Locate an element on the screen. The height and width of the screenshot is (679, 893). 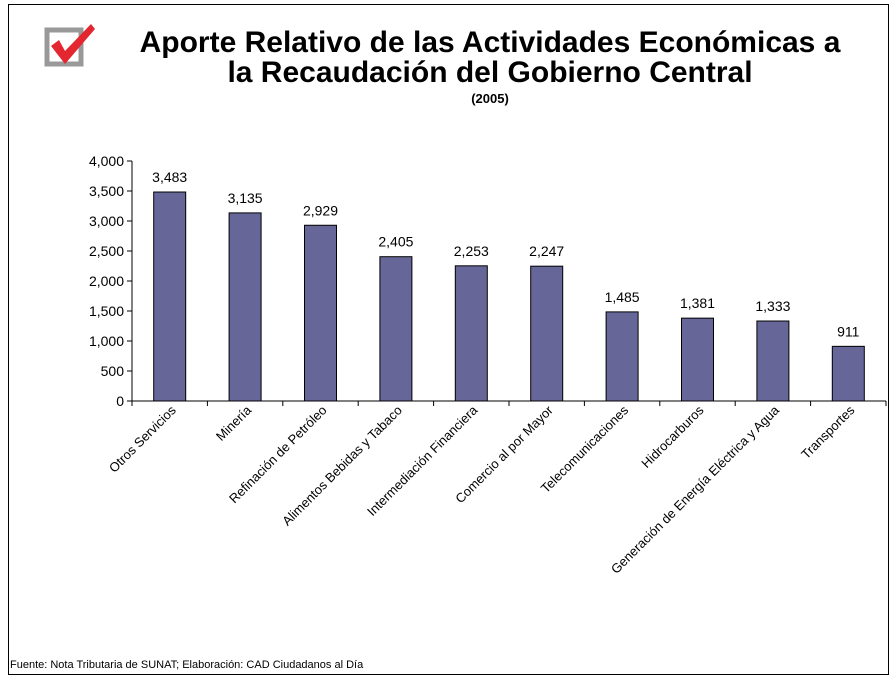
chart-subtitle: (2005) is located at coordinates (490, 98).